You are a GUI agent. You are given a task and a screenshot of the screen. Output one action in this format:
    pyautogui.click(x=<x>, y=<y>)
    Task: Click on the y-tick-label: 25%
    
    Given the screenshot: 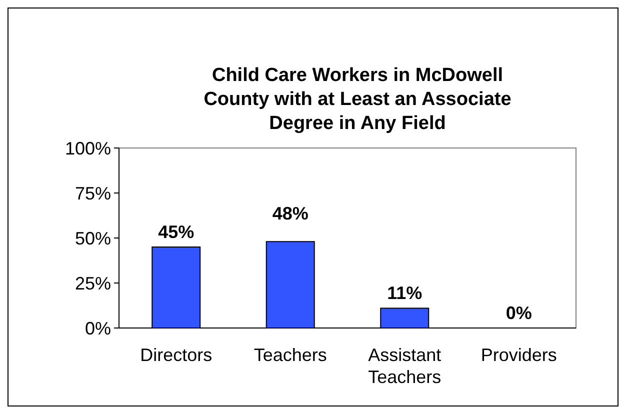 What is the action you would take?
    pyautogui.click(x=92, y=283)
    